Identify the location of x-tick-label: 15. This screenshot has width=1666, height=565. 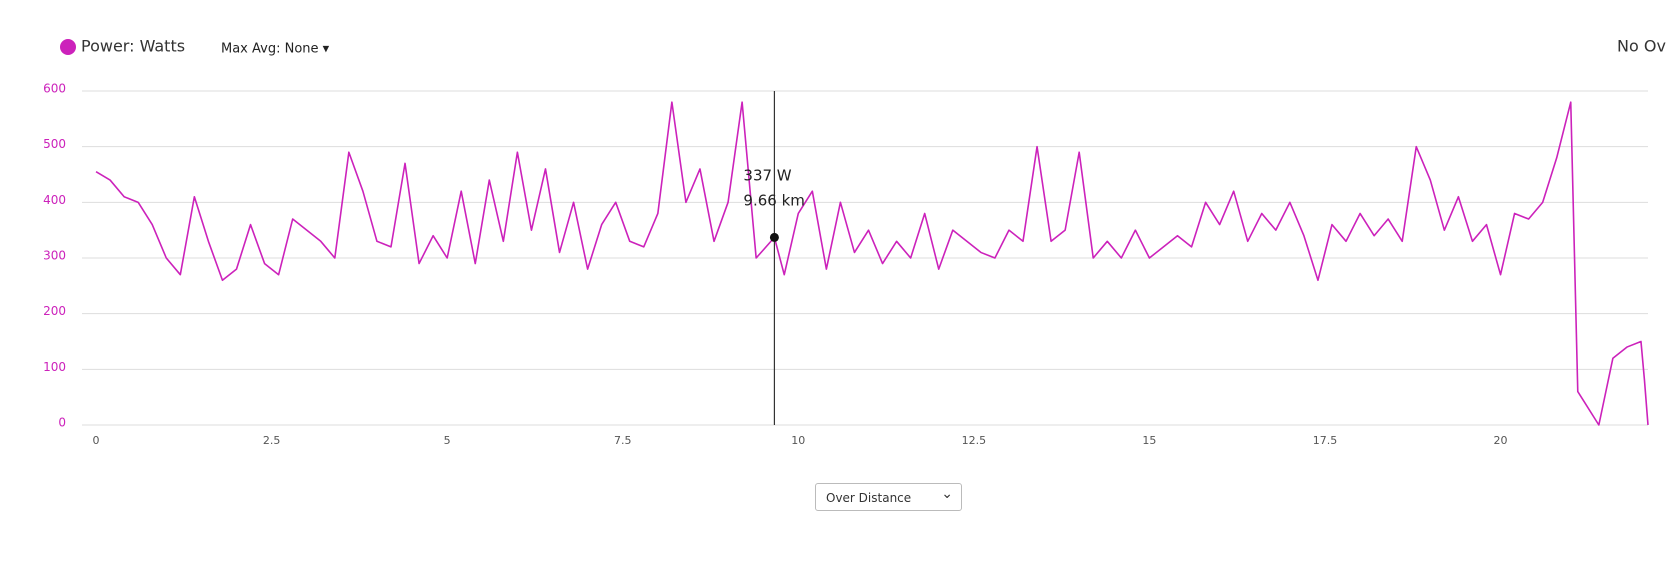
(1149, 440).